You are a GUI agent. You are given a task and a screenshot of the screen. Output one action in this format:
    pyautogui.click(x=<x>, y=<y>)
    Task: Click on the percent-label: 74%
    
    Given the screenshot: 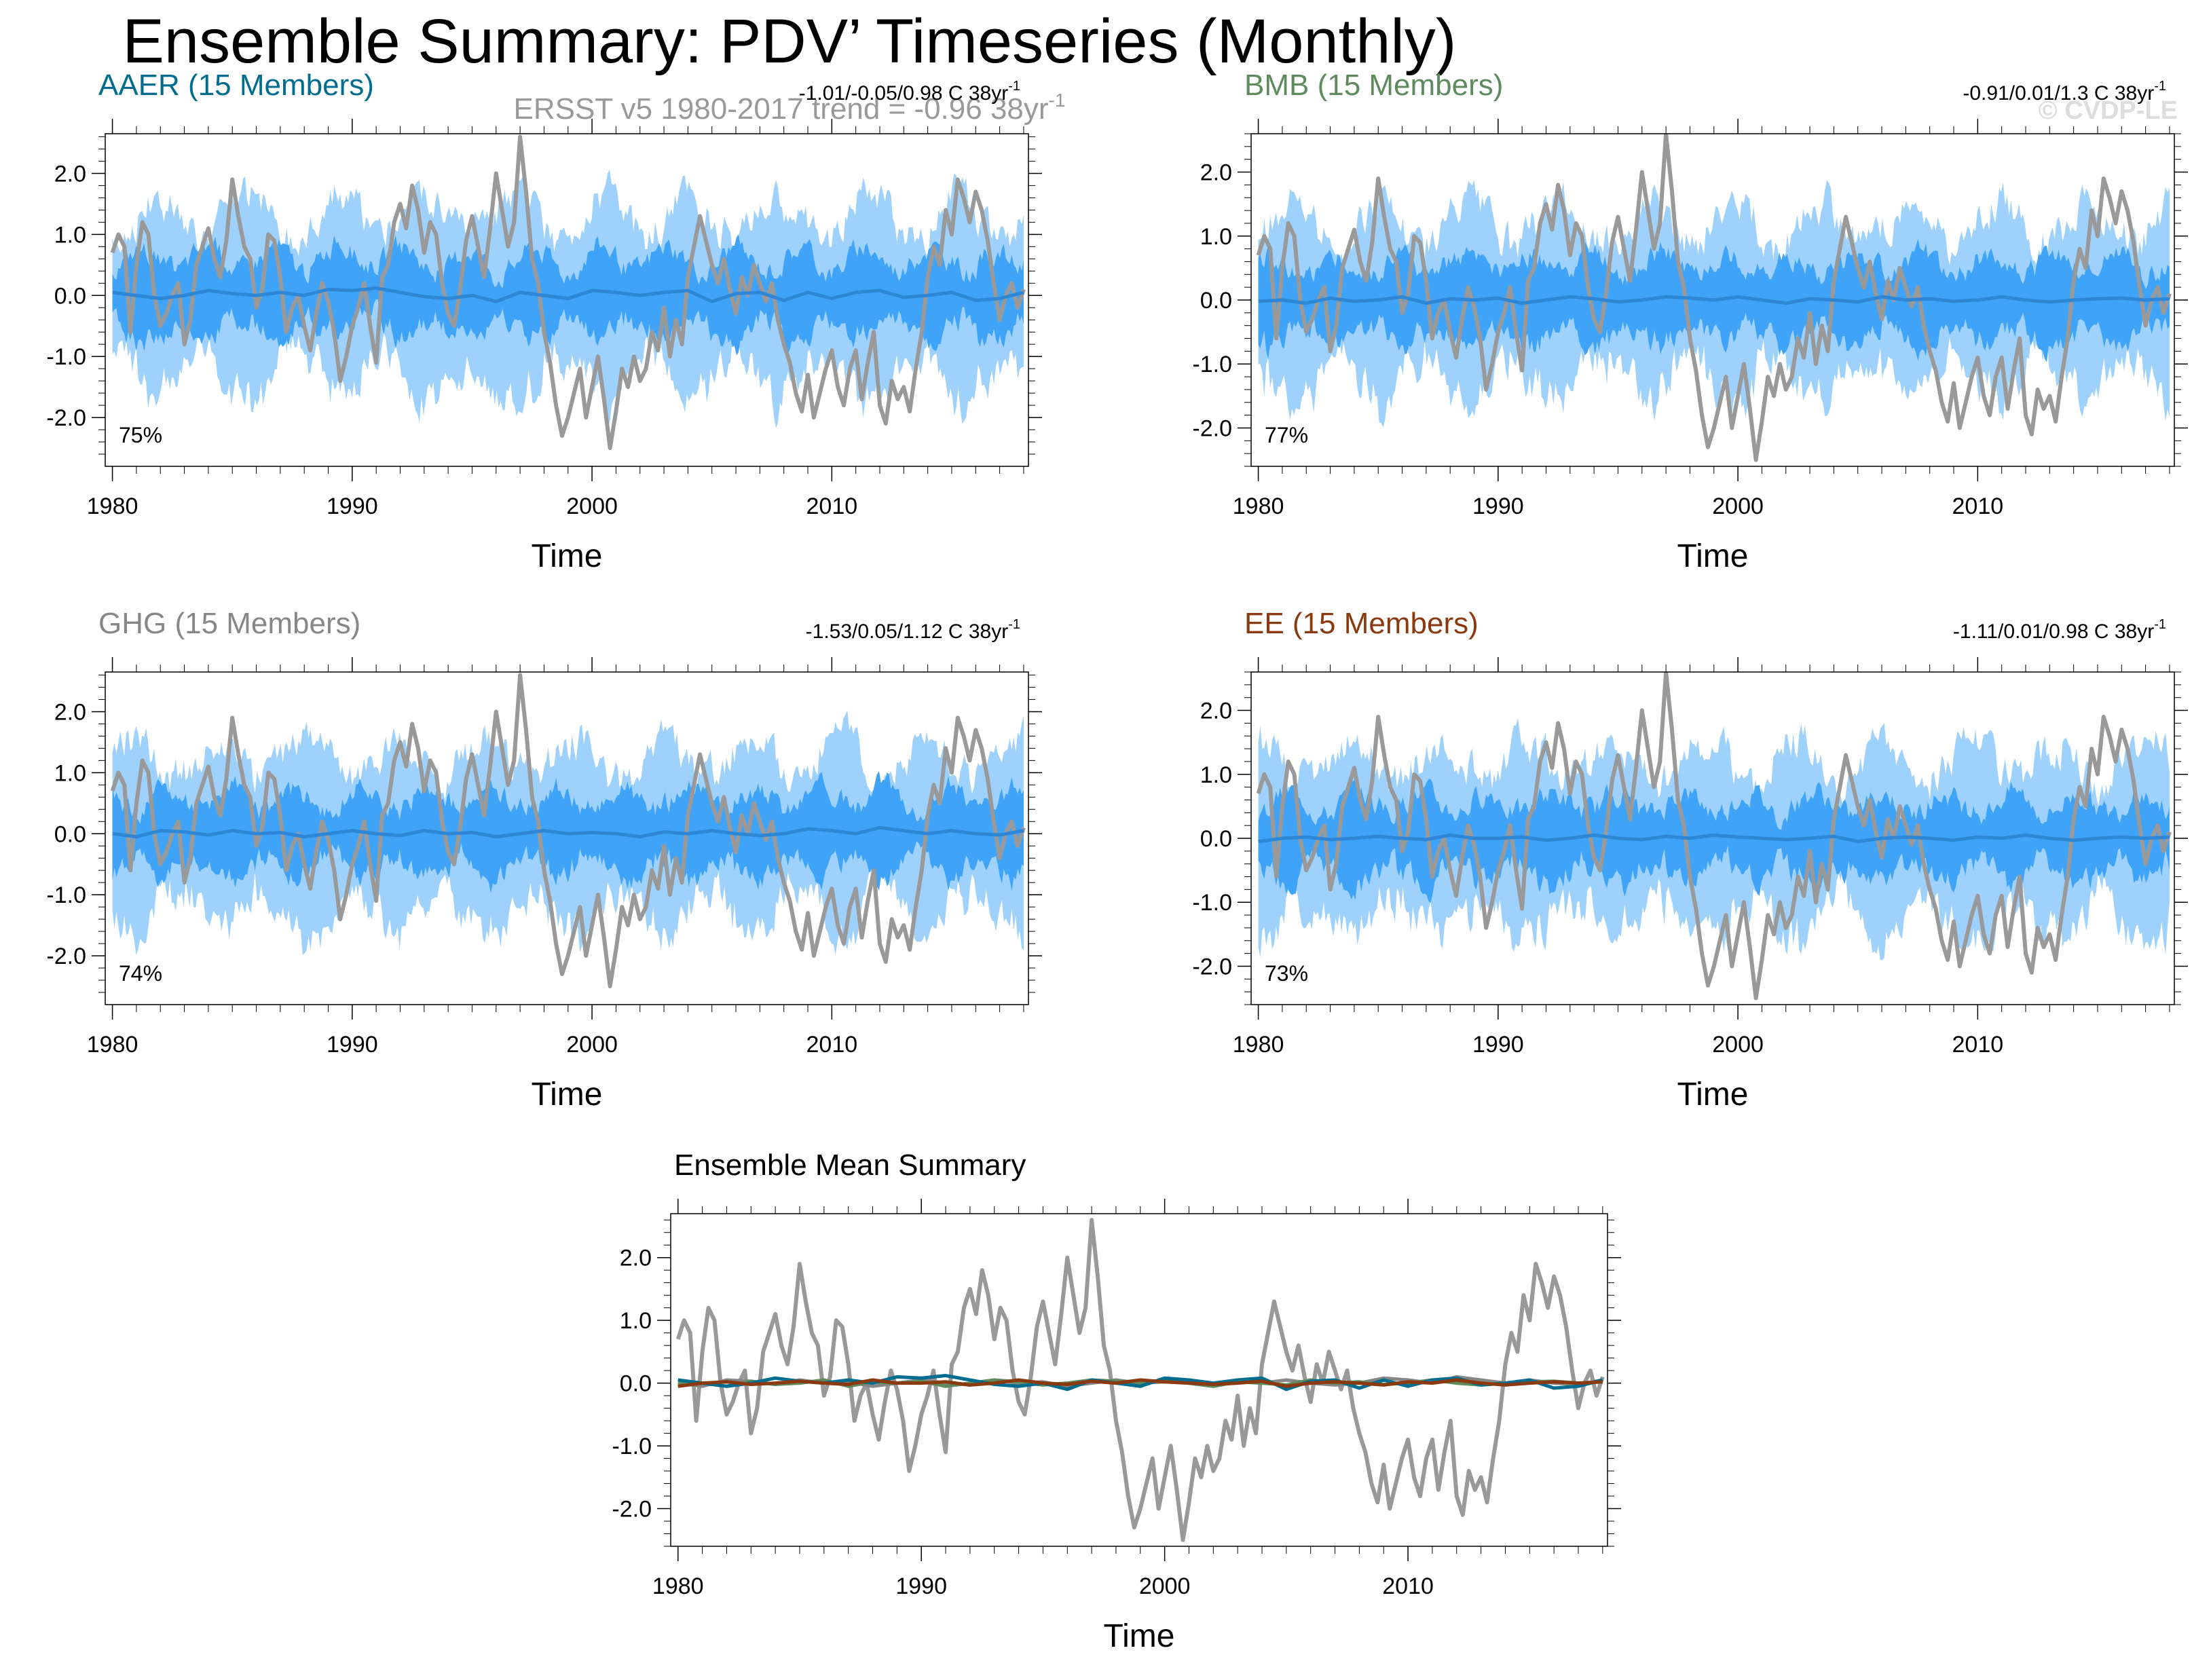 What is the action you would take?
    pyautogui.click(x=141, y=974)
    